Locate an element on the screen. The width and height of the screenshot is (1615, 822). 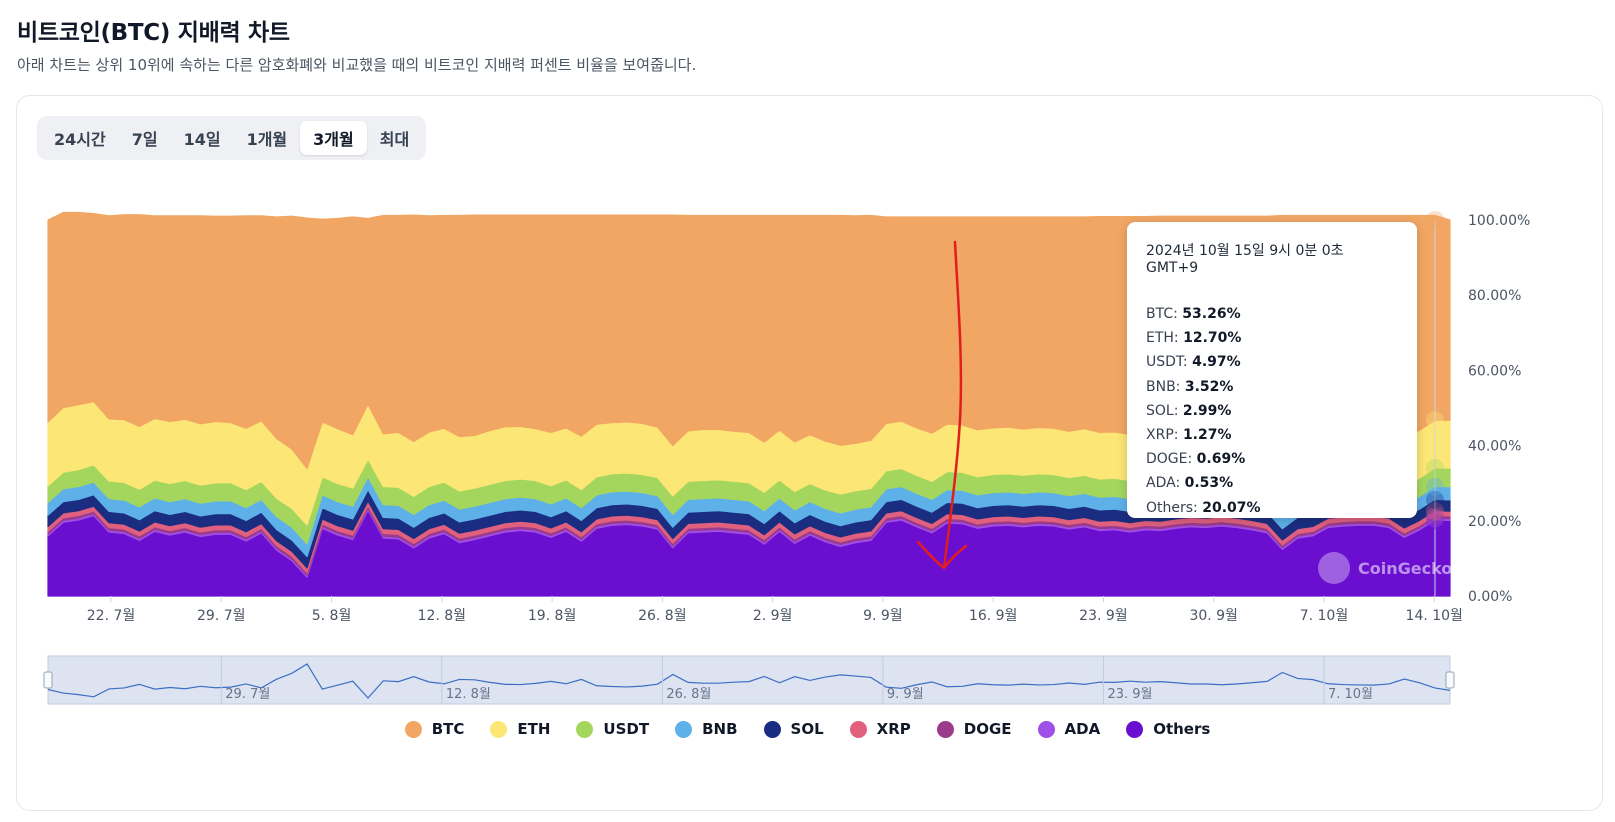
navigator-tick-label: 12. 8월 is located at coordinates (468, 694).